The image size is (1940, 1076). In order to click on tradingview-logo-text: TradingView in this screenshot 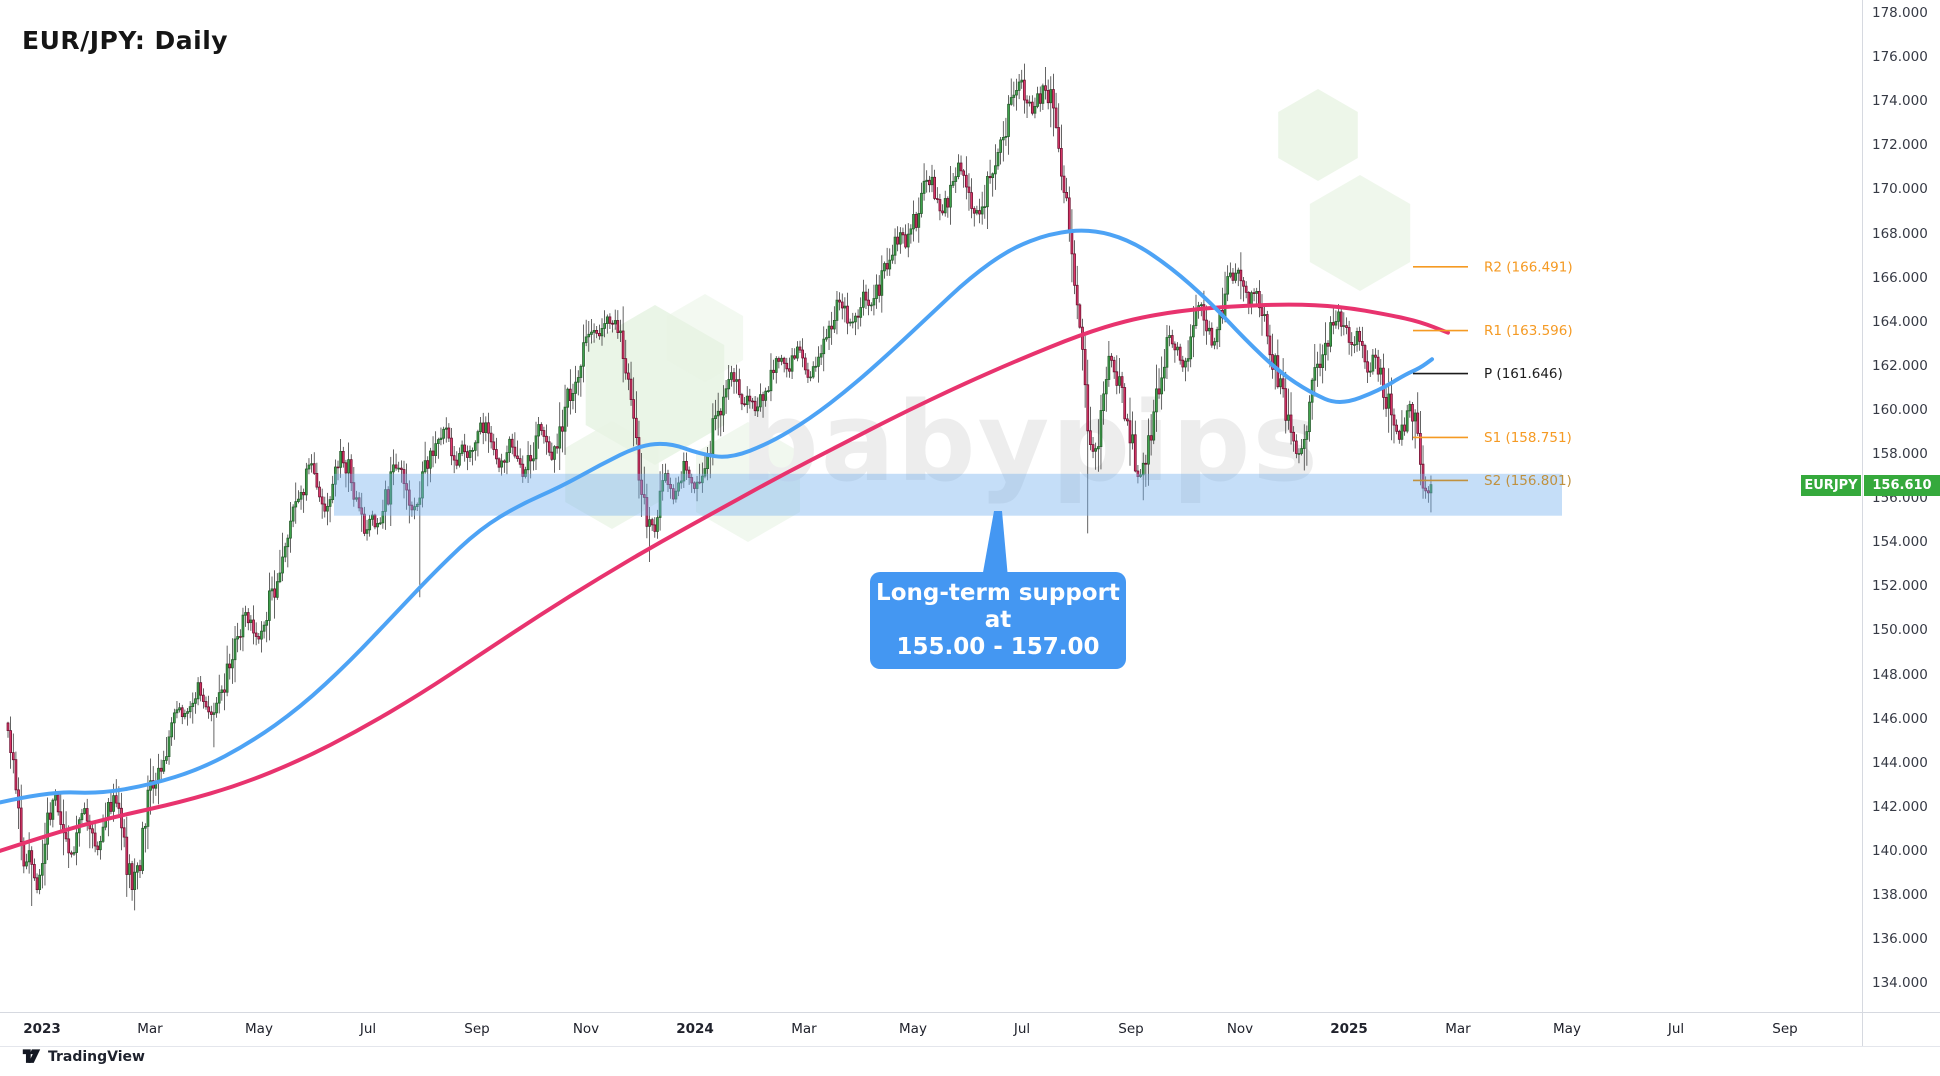, I will do `click(96, 1056)`.